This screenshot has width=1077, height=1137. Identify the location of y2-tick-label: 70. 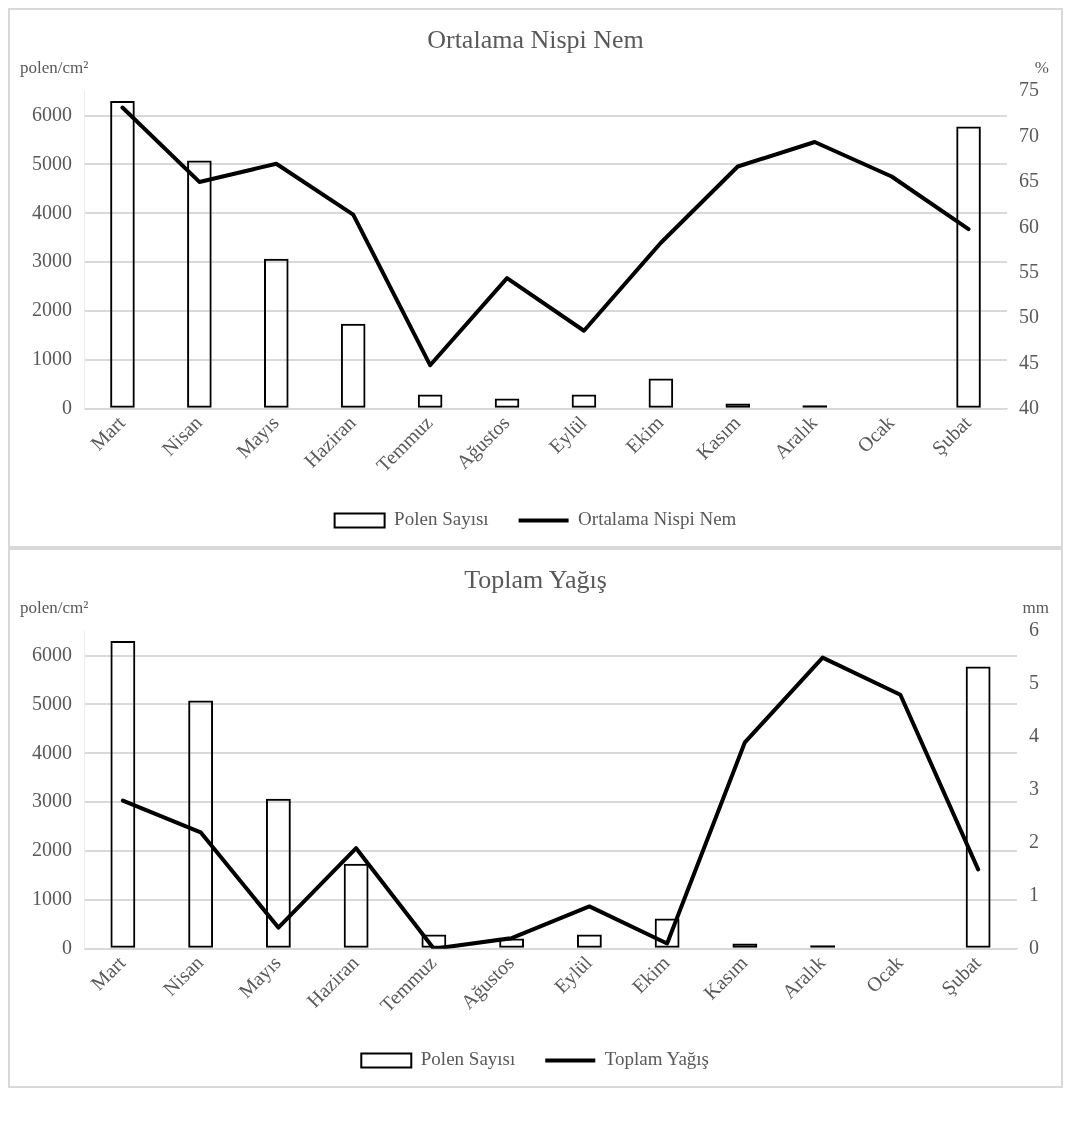
(1029, 134).